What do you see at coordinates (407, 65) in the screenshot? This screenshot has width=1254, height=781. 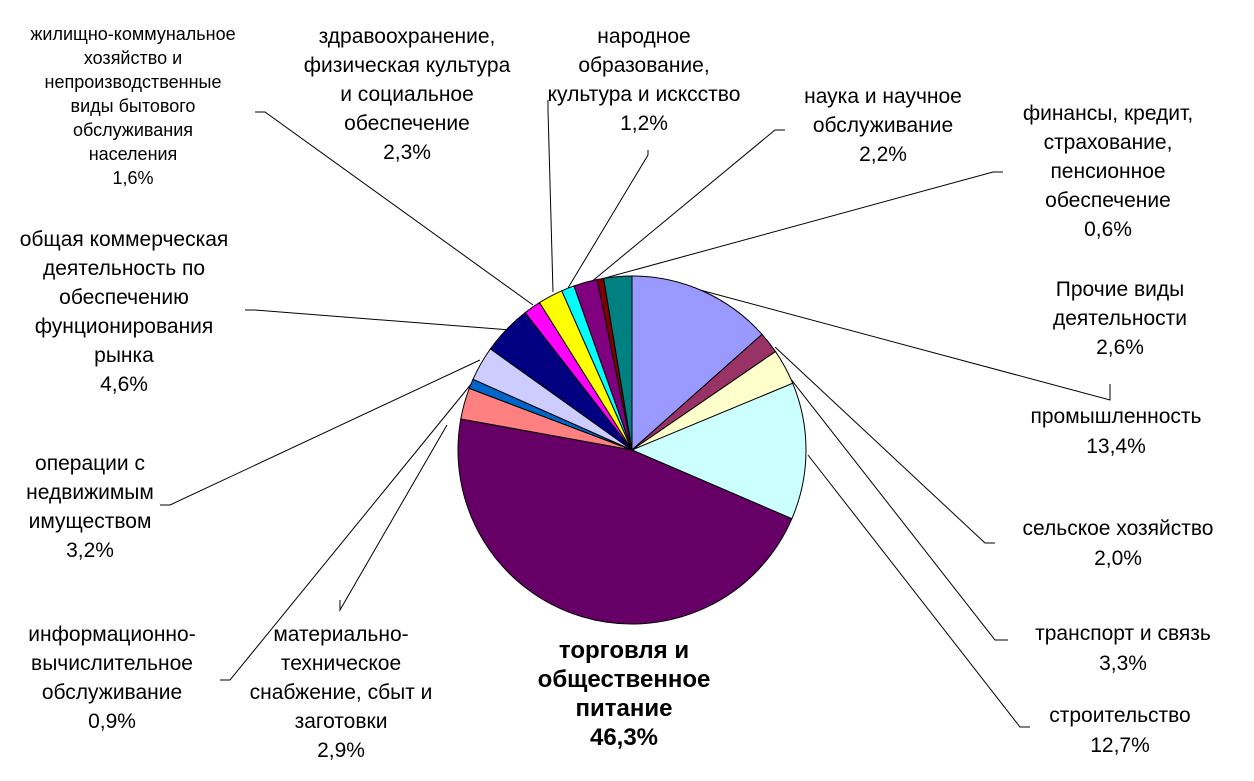 I see `slice-label-line: физическая культура` at bounding box center [407, 65].